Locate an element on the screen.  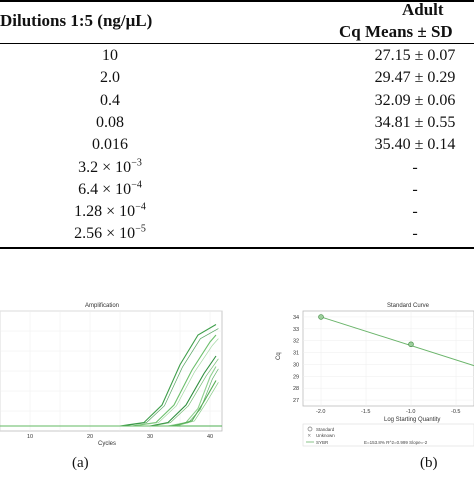
amplification-plot: Amplification 10 20 30 40 Cycles is located at coordinates (111, 375).